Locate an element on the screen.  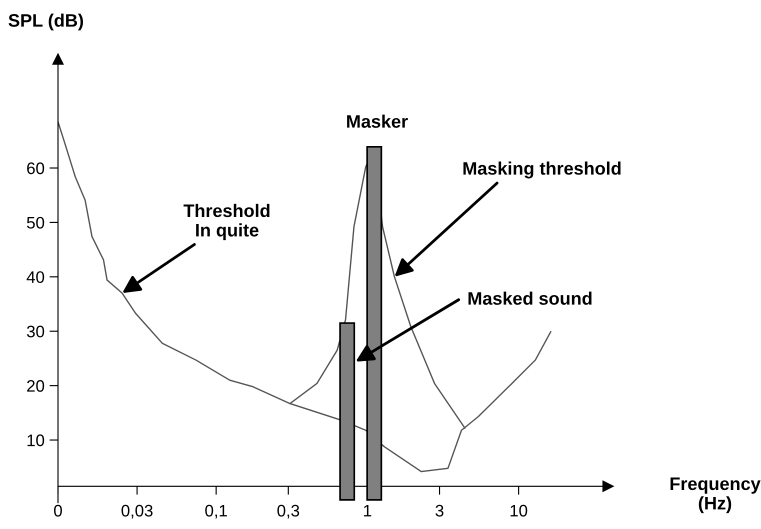
y-tick-label: 50 is located at coordinates (35, 222).